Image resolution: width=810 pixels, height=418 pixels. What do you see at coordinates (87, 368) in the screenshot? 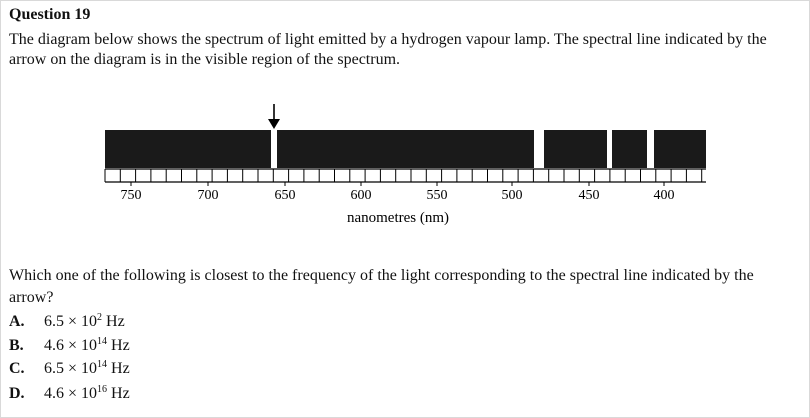
I see `option-text: 6.5 × 1014 Hz` at bounding box center [87, 368].